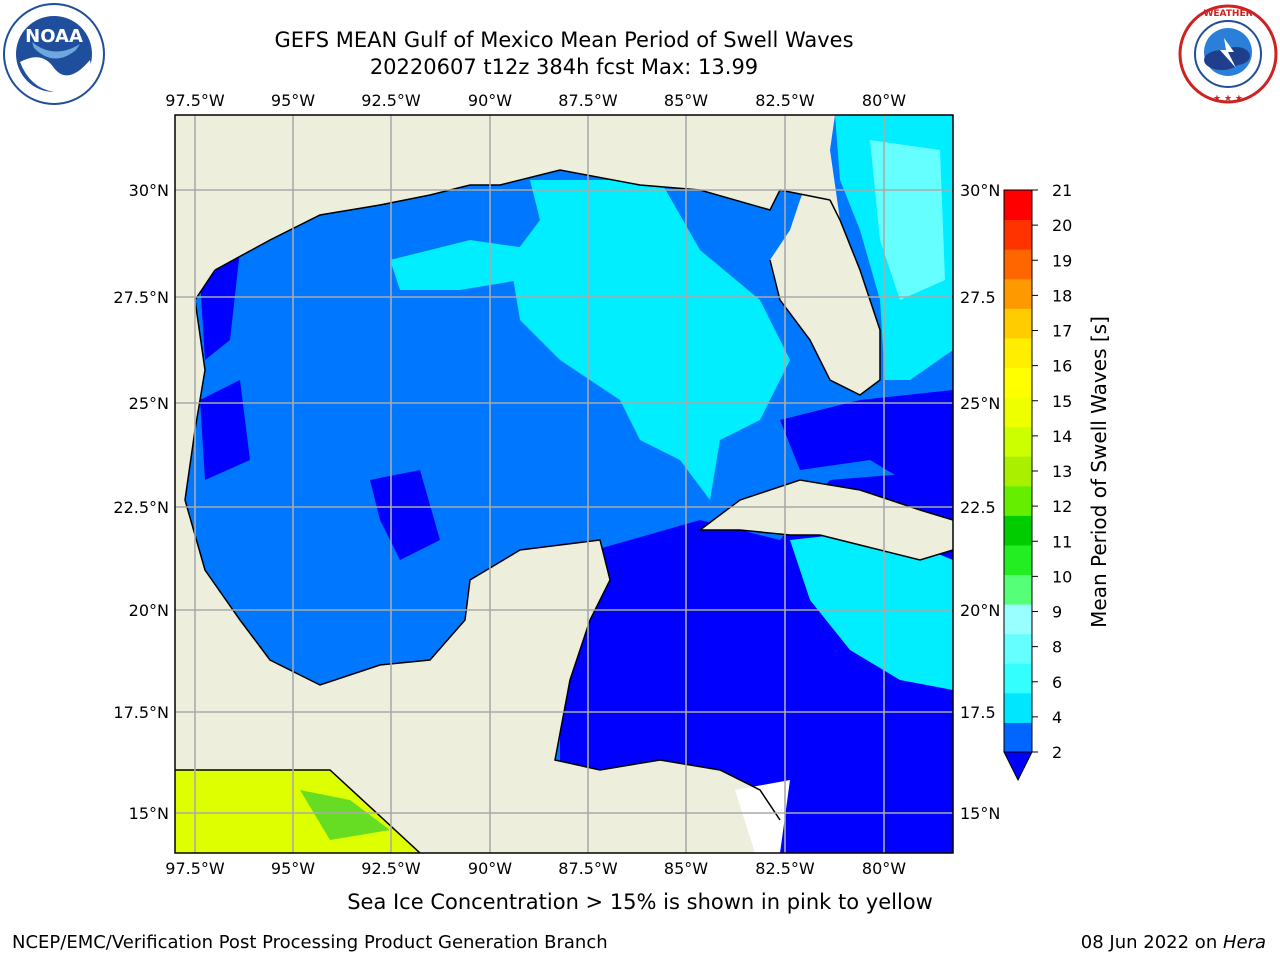 The image size is (1280, 960). I want to click on svg-text: WEATHER, so click(1227, 14).